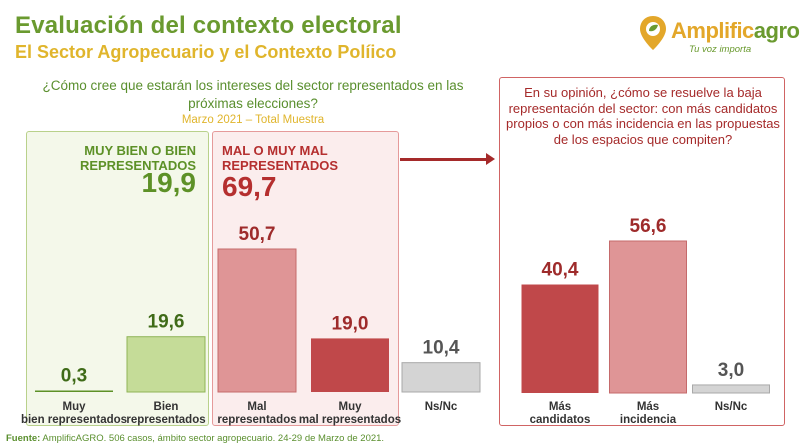 The height and width of the screenshot is (448, 800). I want to click on bar-value-label: 50,7, so click(257, 234).